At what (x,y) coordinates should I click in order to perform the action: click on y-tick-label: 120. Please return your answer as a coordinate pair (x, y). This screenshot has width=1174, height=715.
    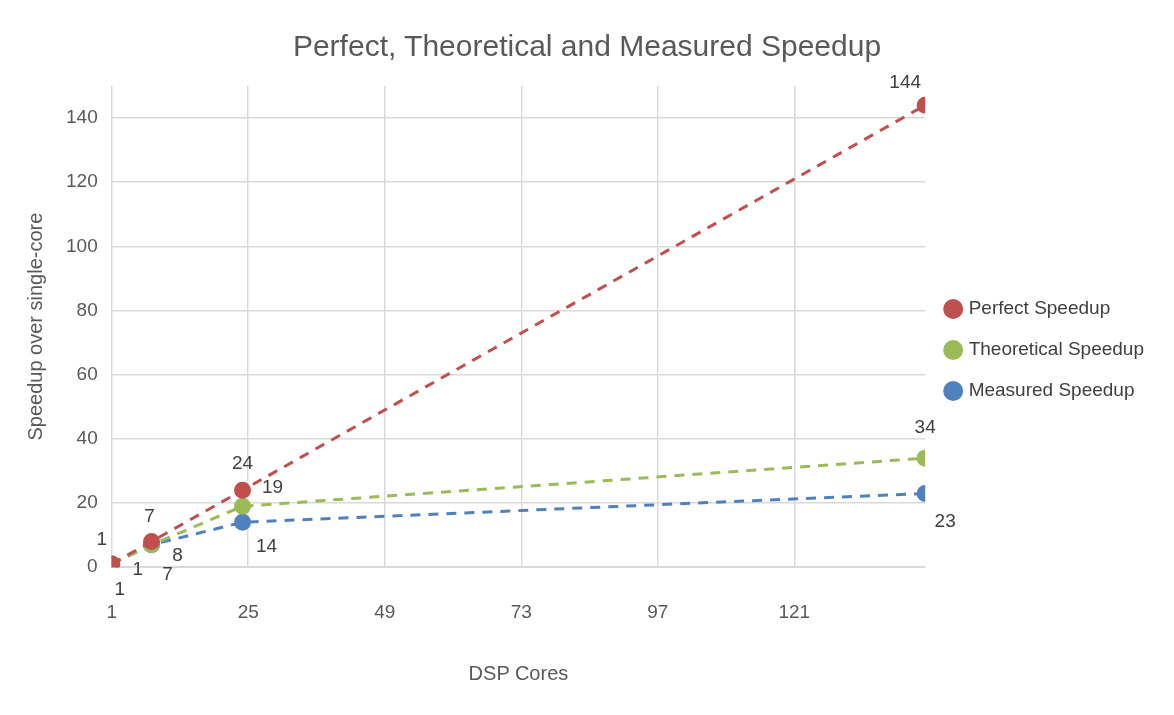
    Looking at the image, I should click on (82, 181).